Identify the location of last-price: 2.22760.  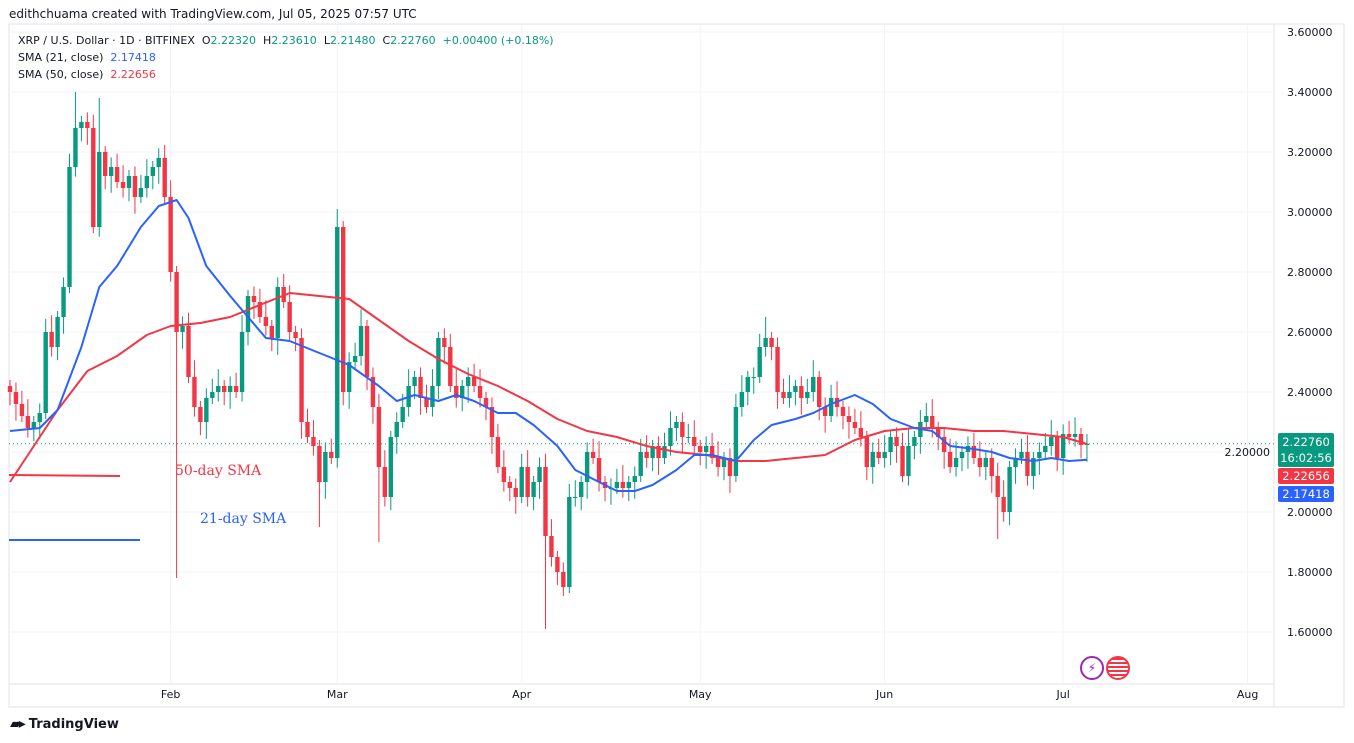
(1306, 442).